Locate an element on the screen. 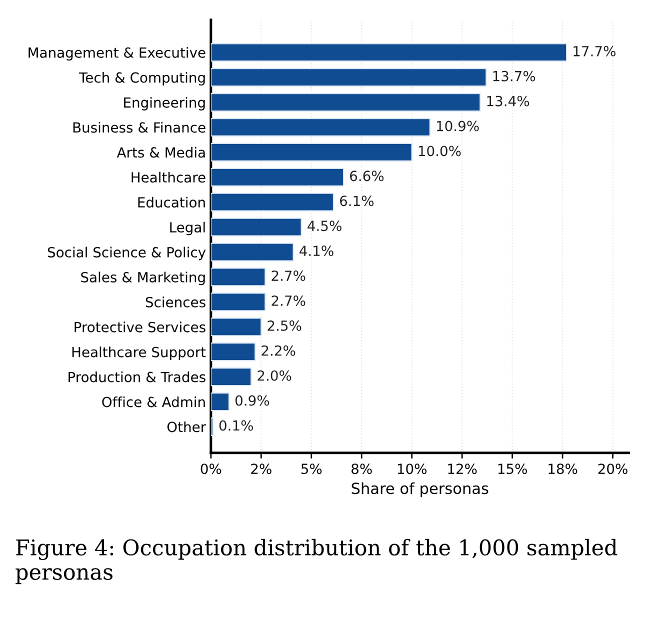 The image size is (653, 623). y-tick-label: Tech & Computing is located at coordinates (141, 79).